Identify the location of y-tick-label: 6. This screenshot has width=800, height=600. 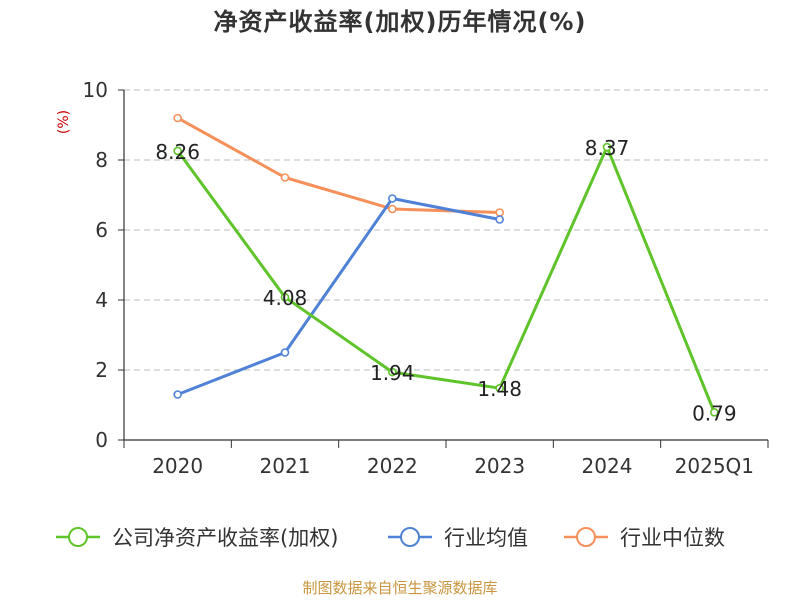
(101, 230).